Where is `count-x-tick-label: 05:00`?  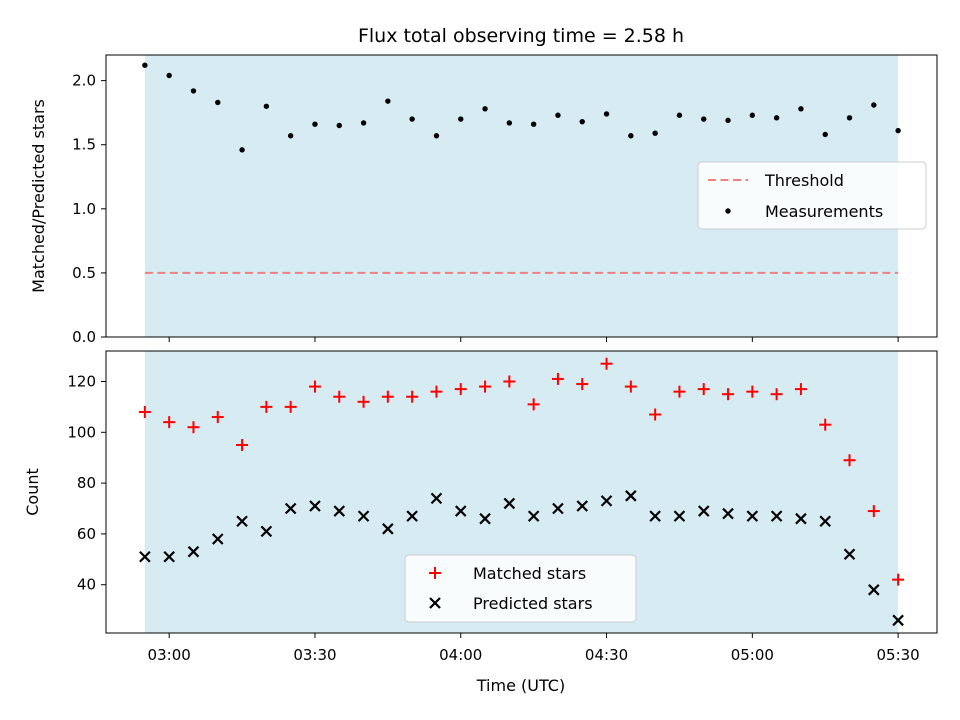 count-x-tick-label: 05:00 is located at coordinates (752, 655).